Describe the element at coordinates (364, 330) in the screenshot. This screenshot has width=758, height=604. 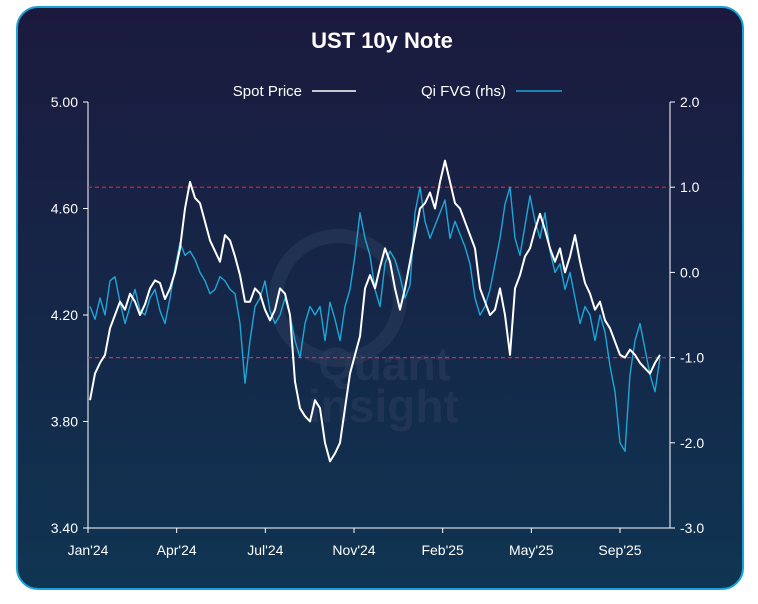
I see `quant-insight-watermark: Quant insight` at that location.